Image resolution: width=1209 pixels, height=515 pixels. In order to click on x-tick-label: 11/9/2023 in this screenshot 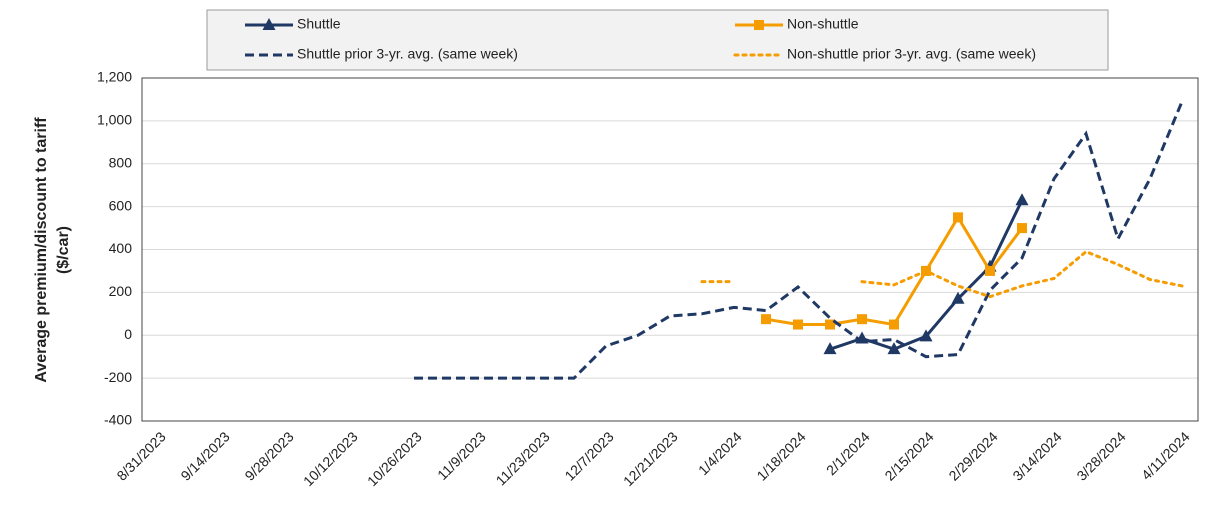, I will do `click(461, 455)`.